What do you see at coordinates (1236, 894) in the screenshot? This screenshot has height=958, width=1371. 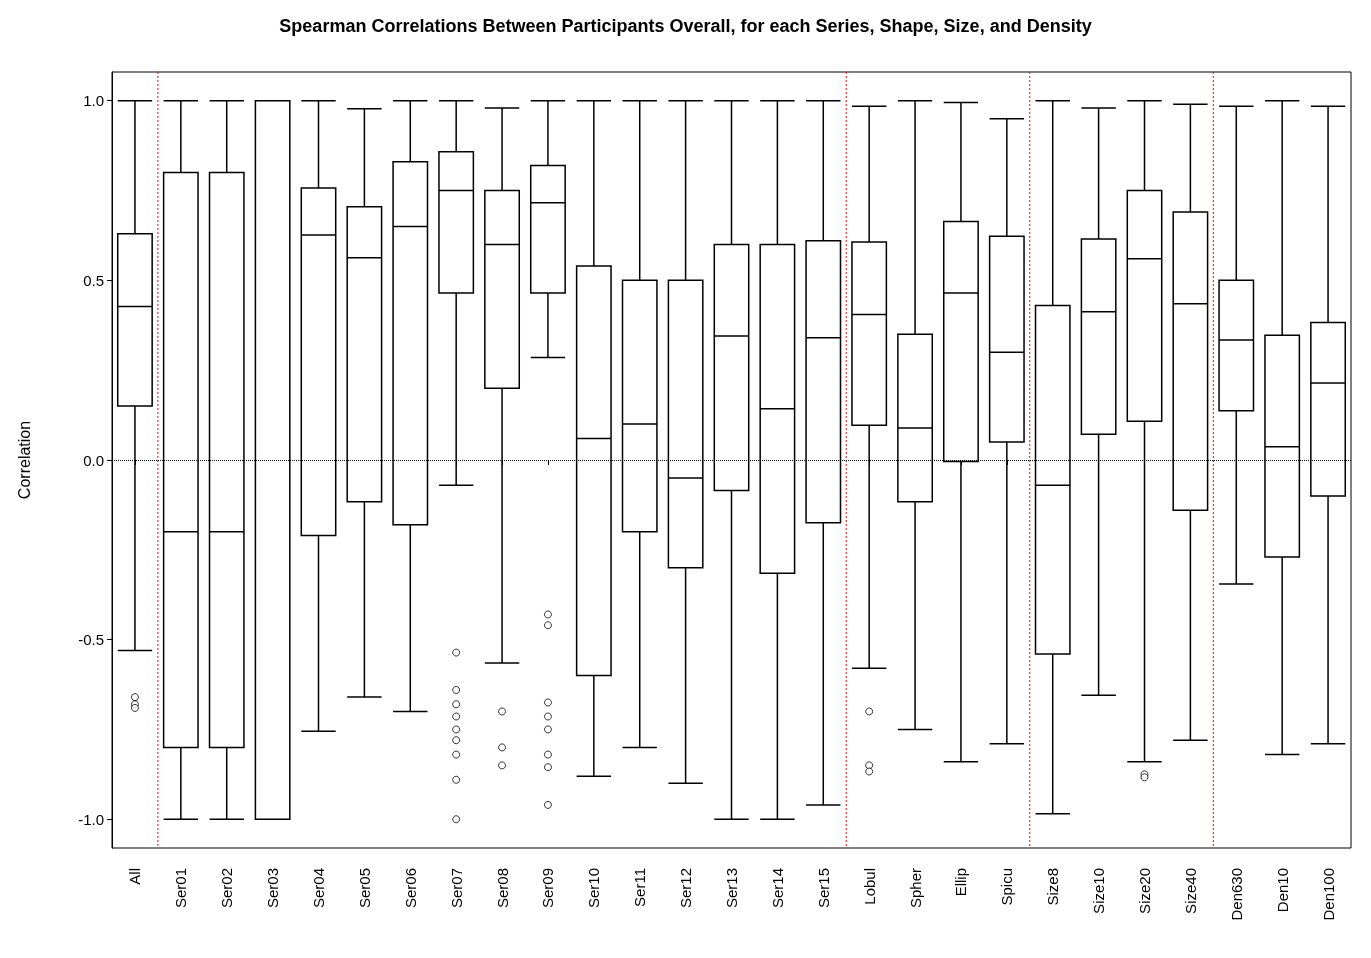 I see `x-tick-label: Den630` at bounding box center [1236, 894].